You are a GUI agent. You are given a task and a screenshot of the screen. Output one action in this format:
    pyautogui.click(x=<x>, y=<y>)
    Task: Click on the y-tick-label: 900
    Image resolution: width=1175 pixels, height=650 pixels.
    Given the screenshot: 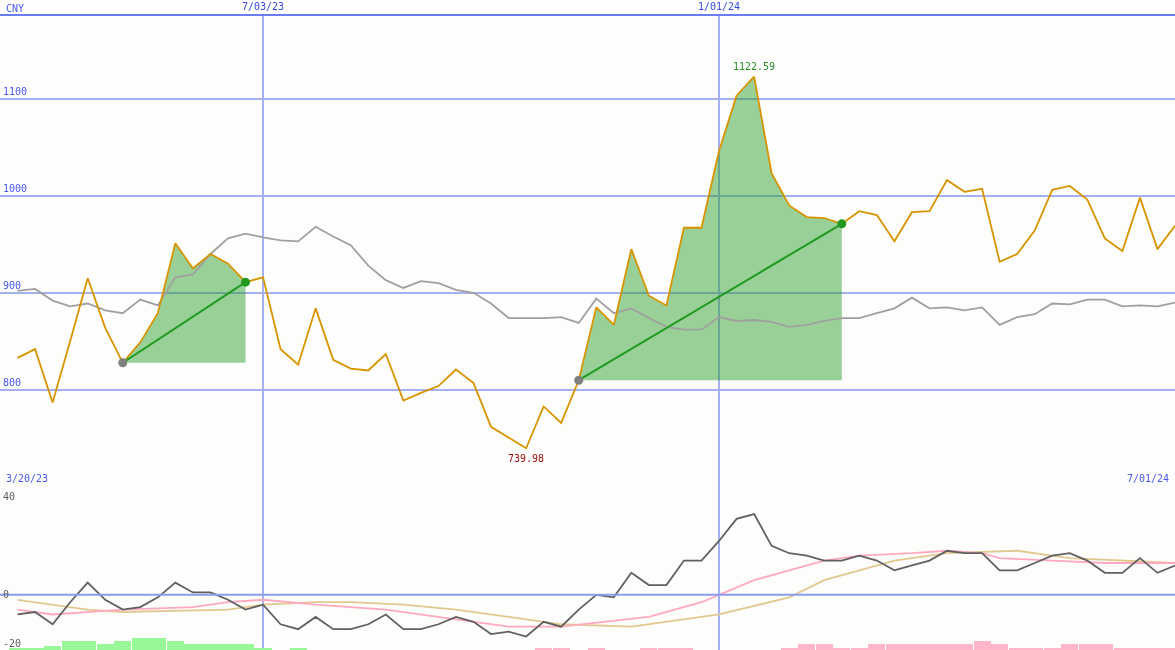 What is the action you would take?
    pyautogui.click(x=12, y=286)
    